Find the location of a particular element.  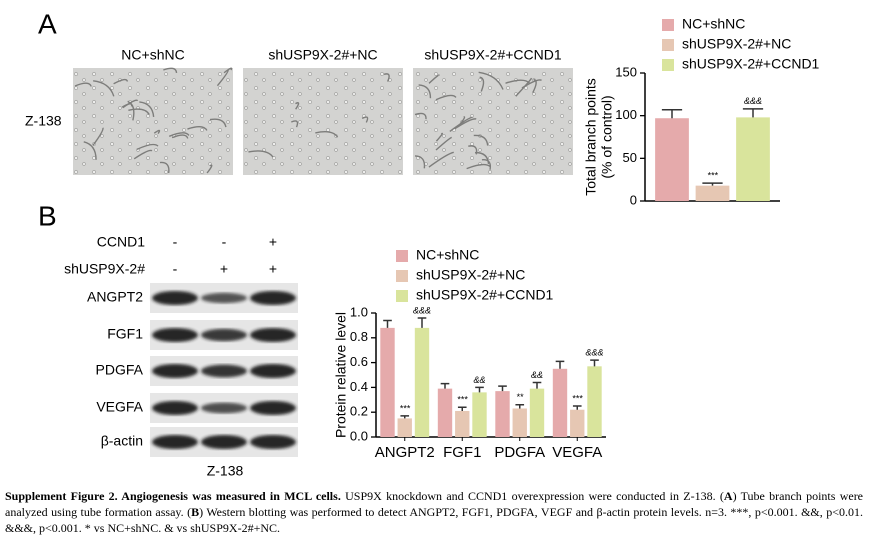

y-tick-label: 0.8 is located at coordinates (359, 336).